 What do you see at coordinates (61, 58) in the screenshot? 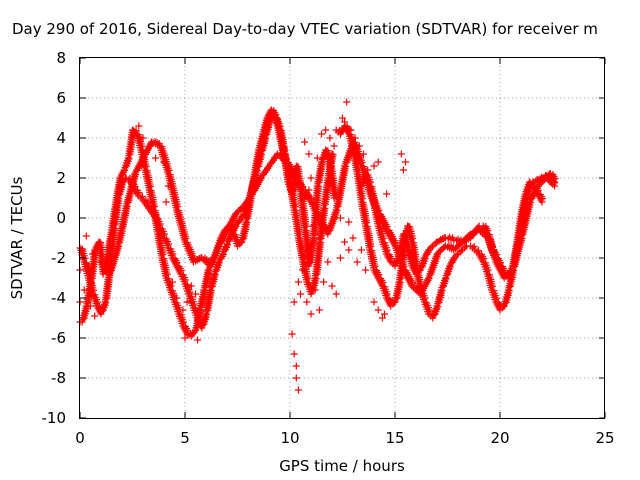
I see `y-tick-label: 8` at bounding box center [61, 58].